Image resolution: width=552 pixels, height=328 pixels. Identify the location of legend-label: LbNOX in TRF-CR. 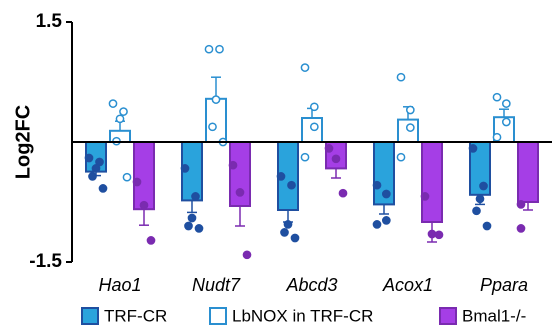
(302, 315).